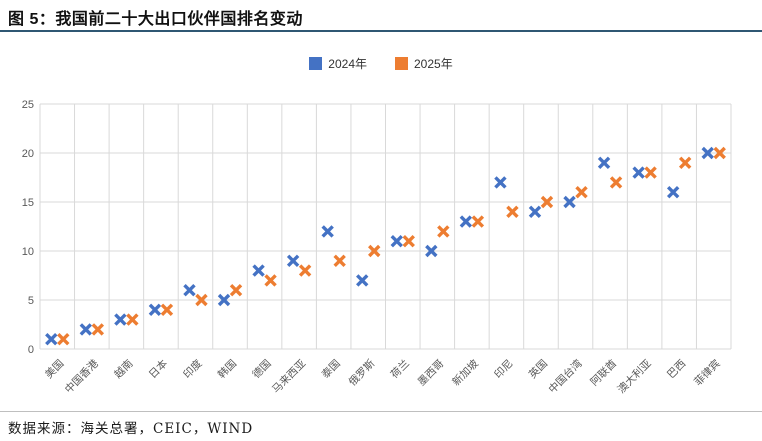 The image size is (762, 441). I want to click on data-source-note: 数据来源：海关总署，CEIC，WIND, so click(131, 429).